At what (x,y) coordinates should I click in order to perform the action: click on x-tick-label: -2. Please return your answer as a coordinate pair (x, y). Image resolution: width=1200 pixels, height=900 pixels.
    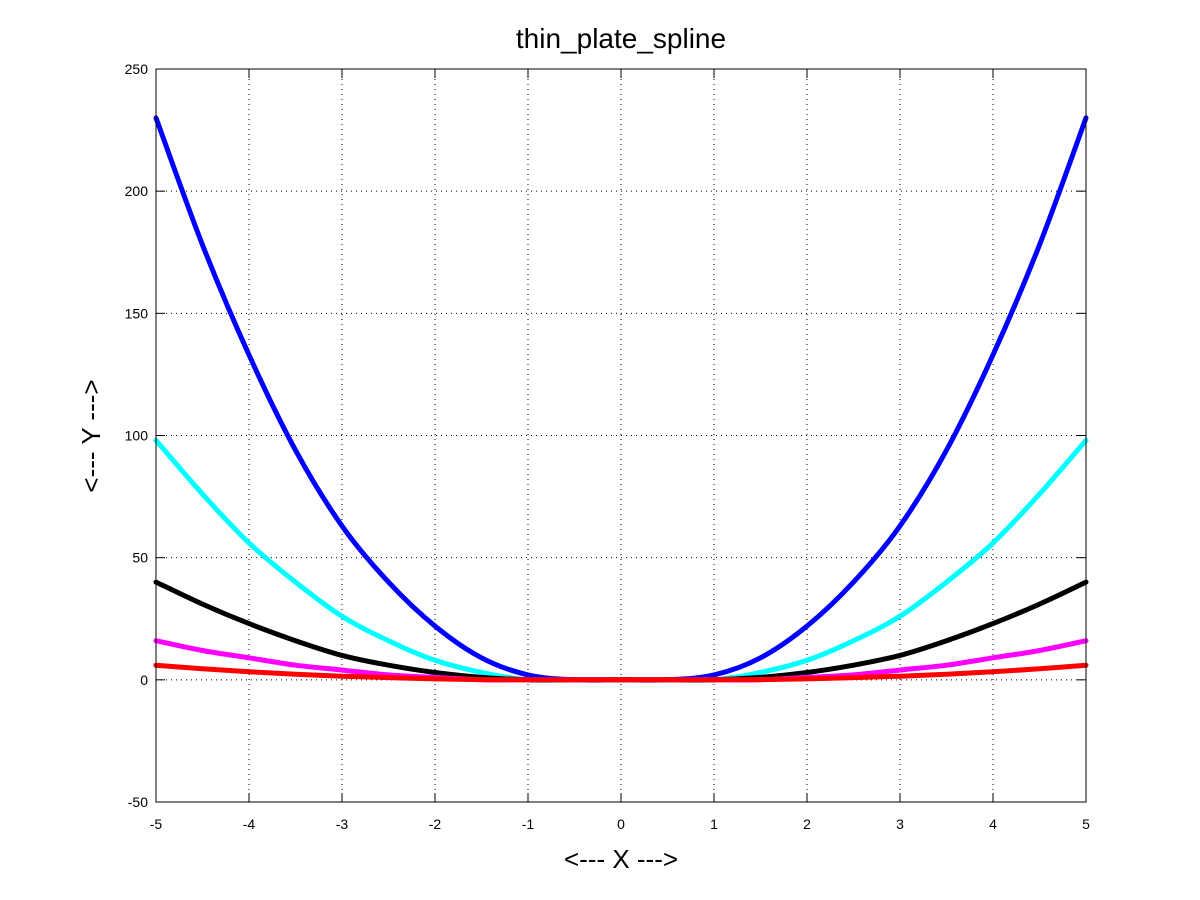
    Looking at the image, I should click on (435, 824).